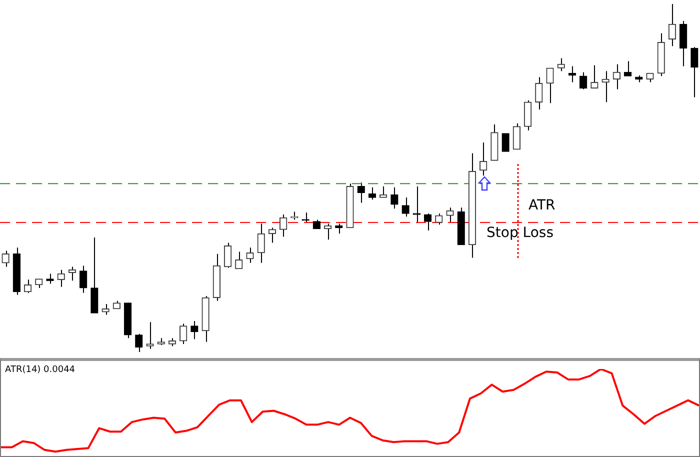  What do you see at coordinates (542, 205) in the screenshot?
I see `annotation: ATR` at bounding box center [542, 205].